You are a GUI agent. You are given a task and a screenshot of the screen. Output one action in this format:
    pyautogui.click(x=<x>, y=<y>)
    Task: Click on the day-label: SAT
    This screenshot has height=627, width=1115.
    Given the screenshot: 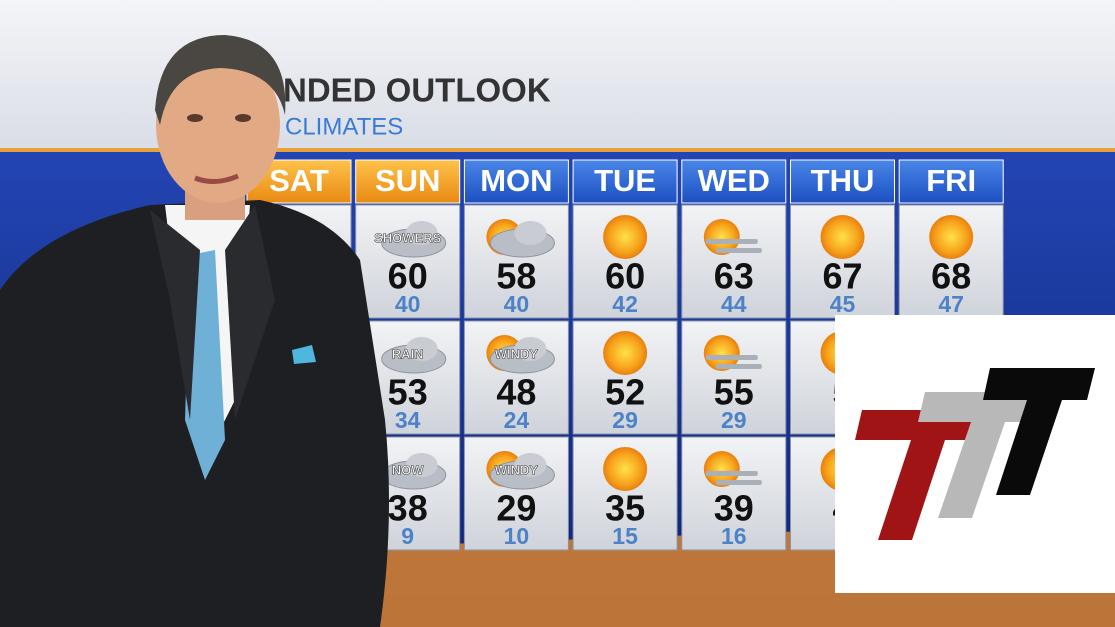 What is the action you would take?
    pyautogui.click(x=299, y=180)
    